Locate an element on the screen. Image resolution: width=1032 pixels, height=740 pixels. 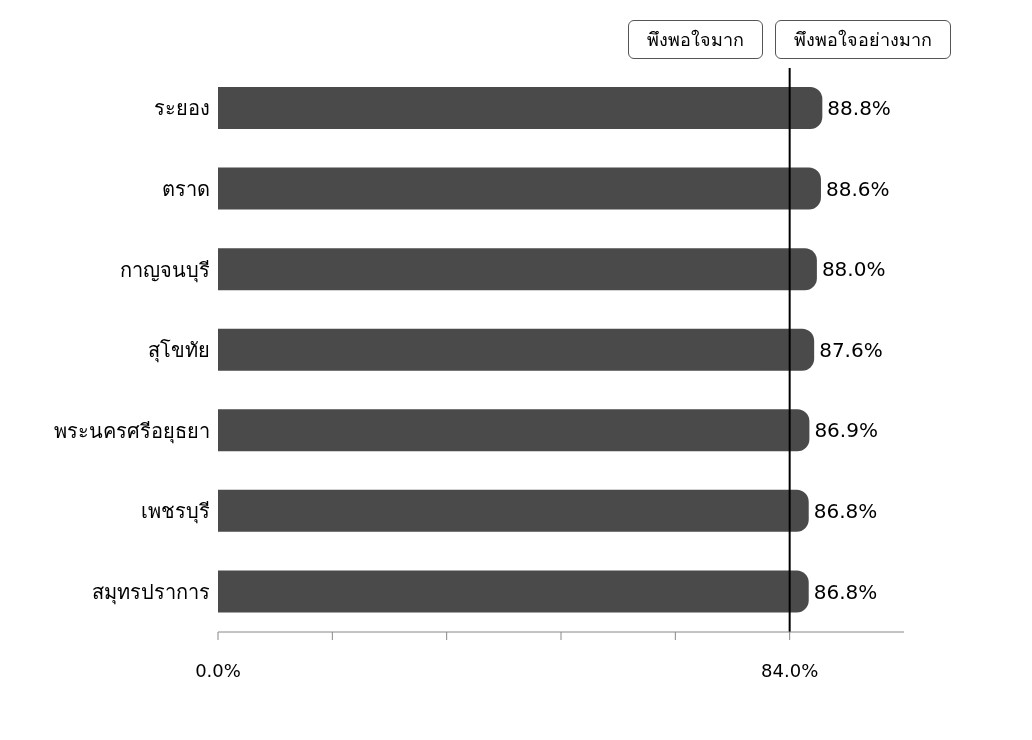
y-tick-label: เพชรบุรี is located at coordinates (175, 512).